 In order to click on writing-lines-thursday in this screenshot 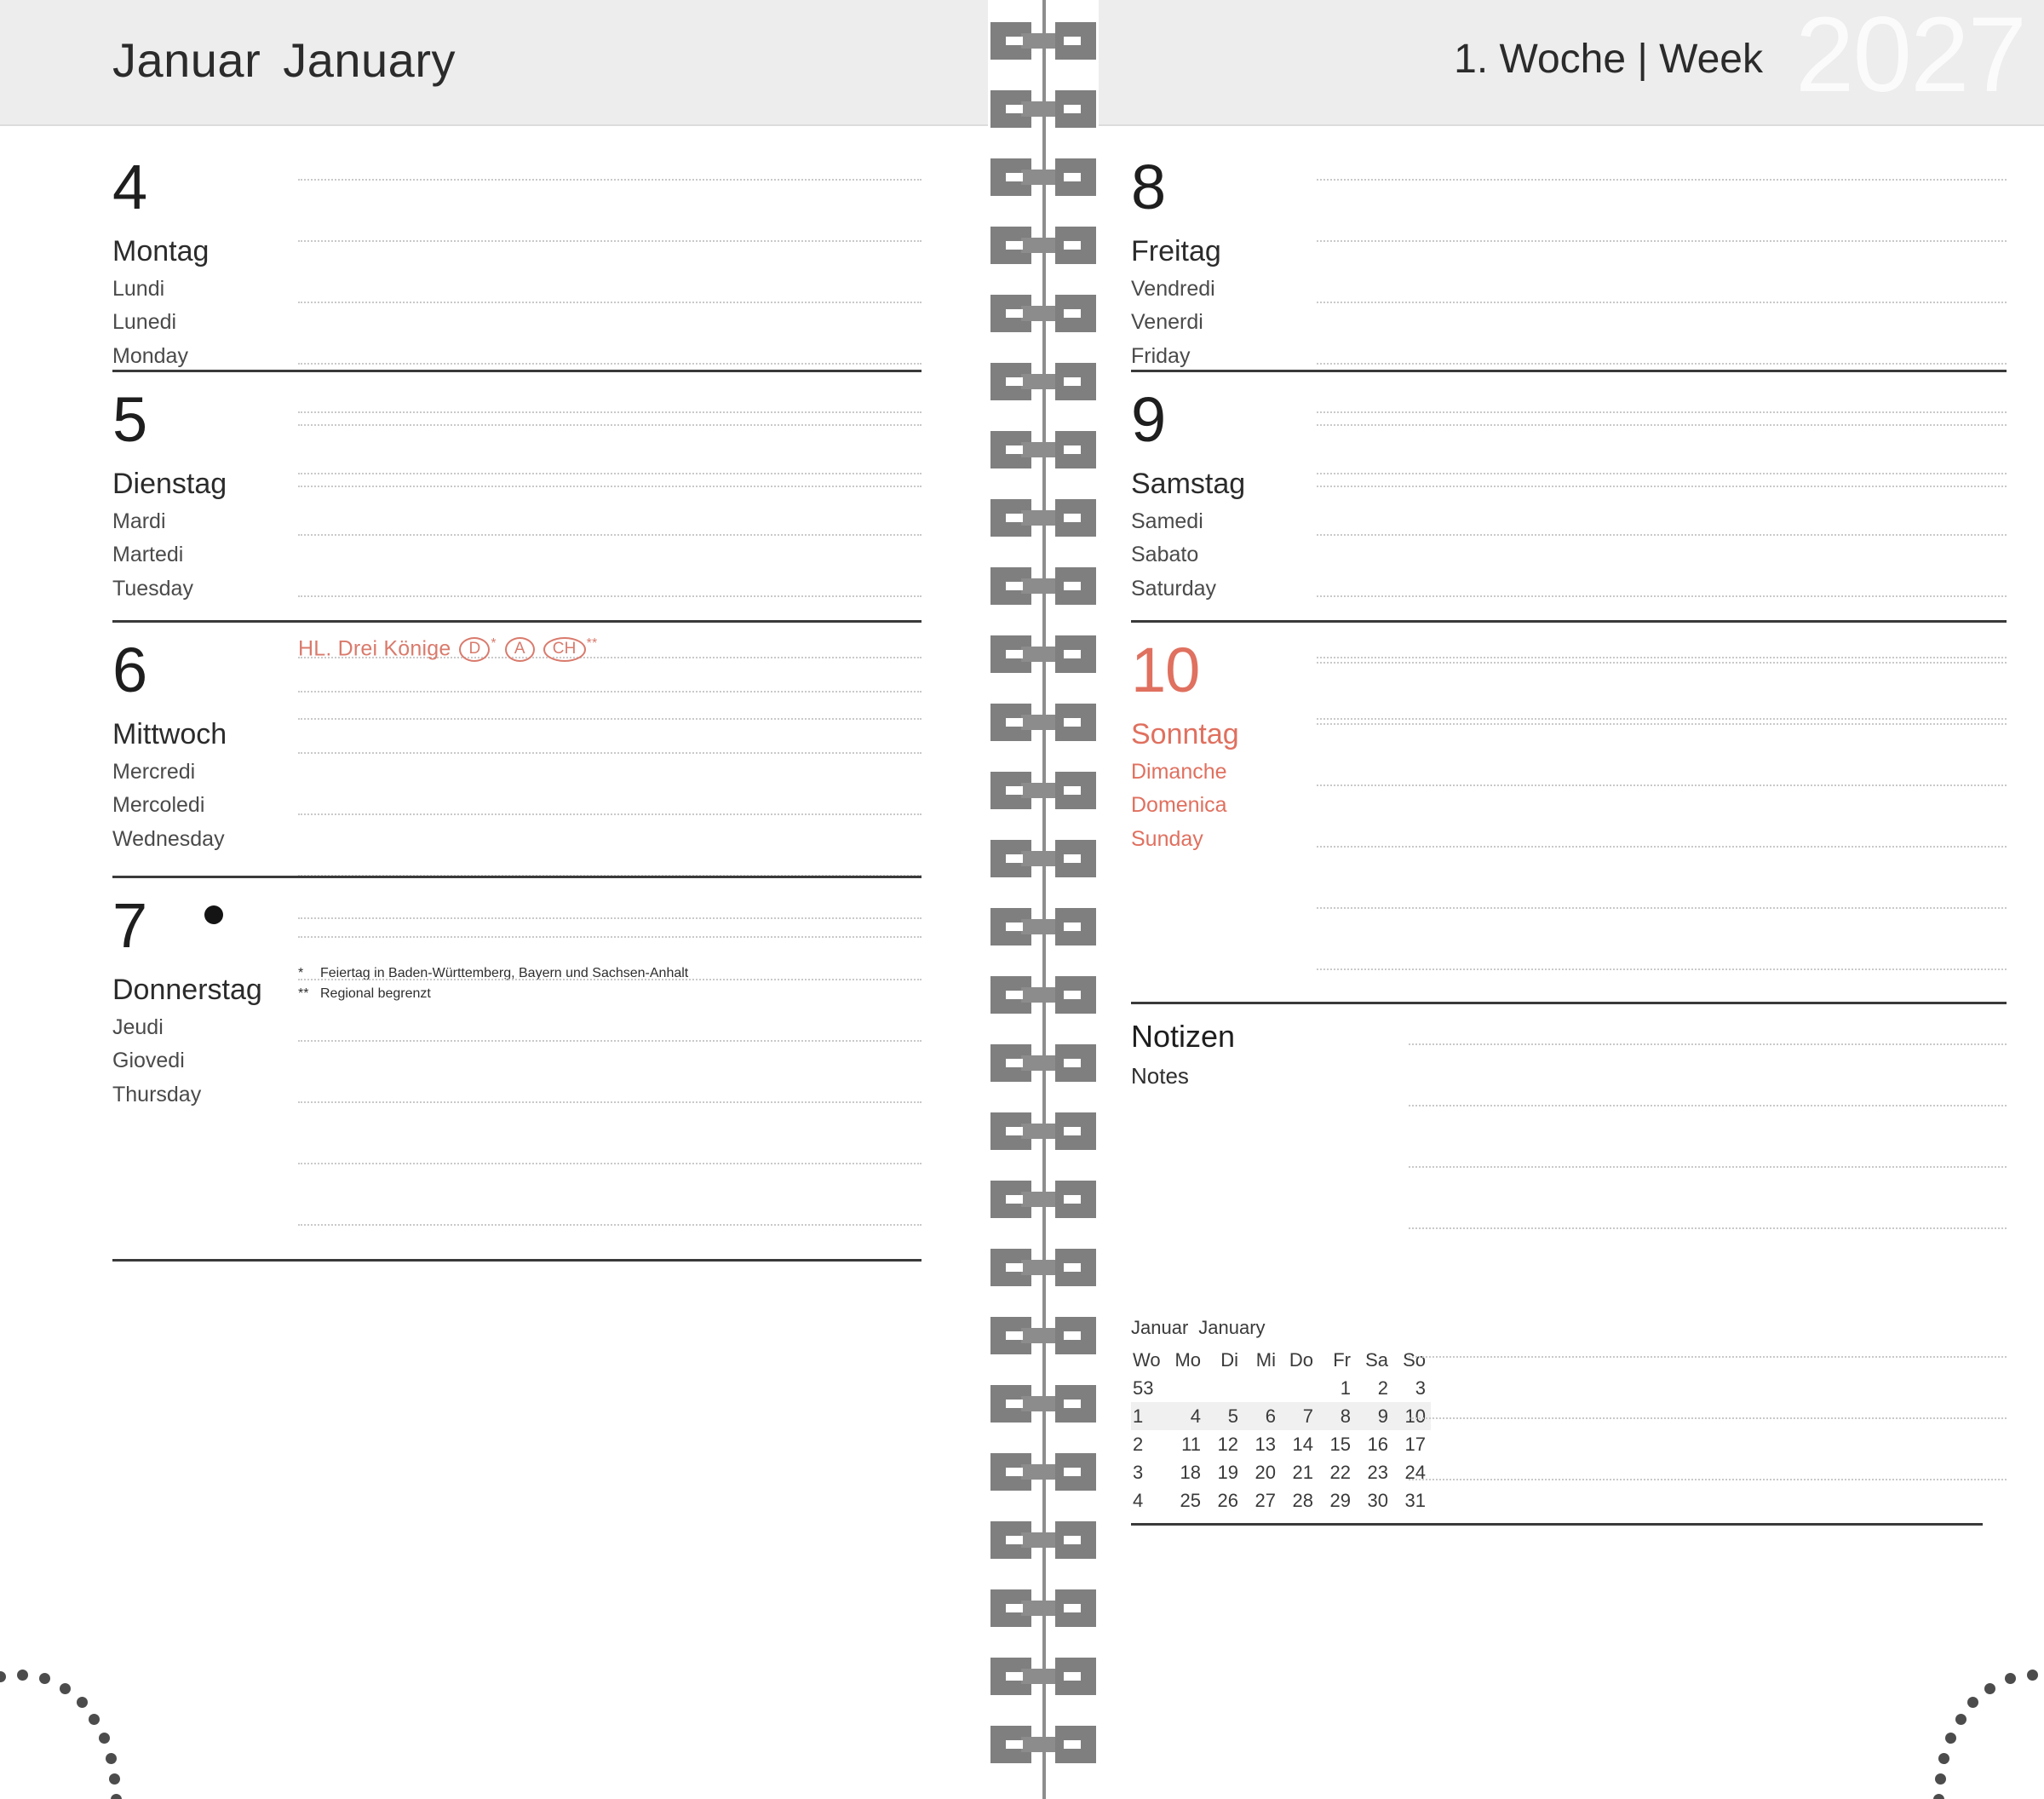, I will do `click(610, 1068)`.